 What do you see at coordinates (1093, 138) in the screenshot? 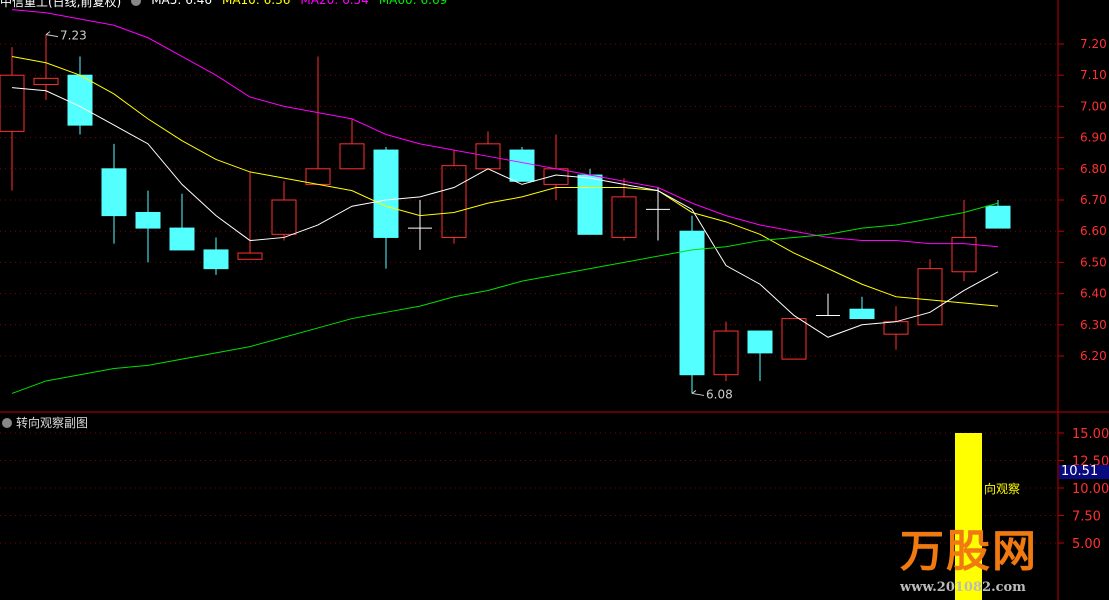
I see `y-tick-label: 6.90` at bounding box center [1093, 138].